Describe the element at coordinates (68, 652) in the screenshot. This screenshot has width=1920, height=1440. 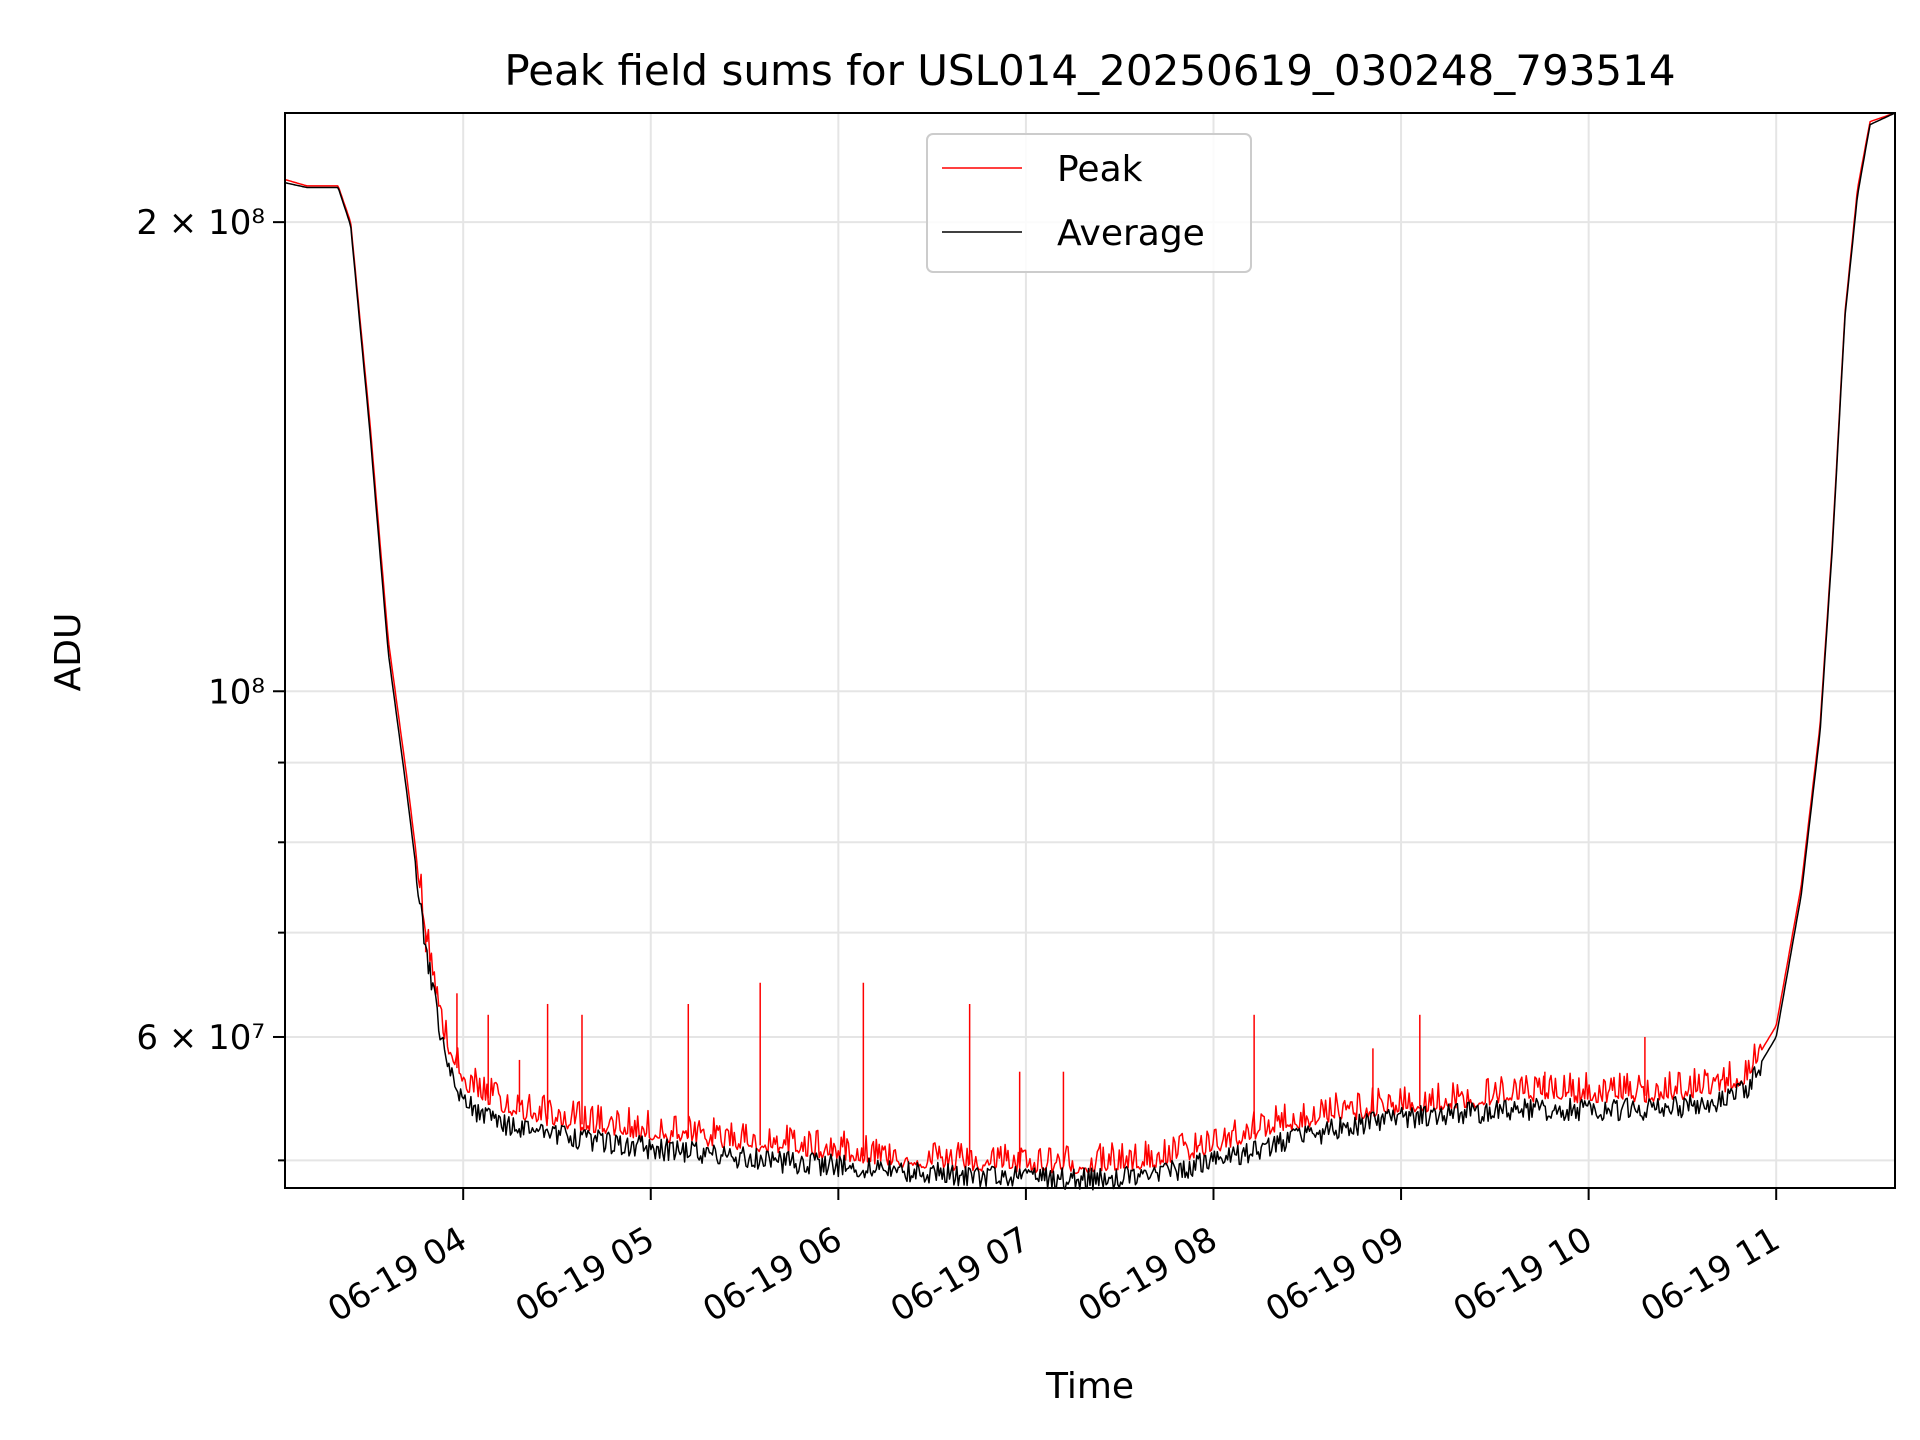
I see `y-axis-label: ADU` at that location.